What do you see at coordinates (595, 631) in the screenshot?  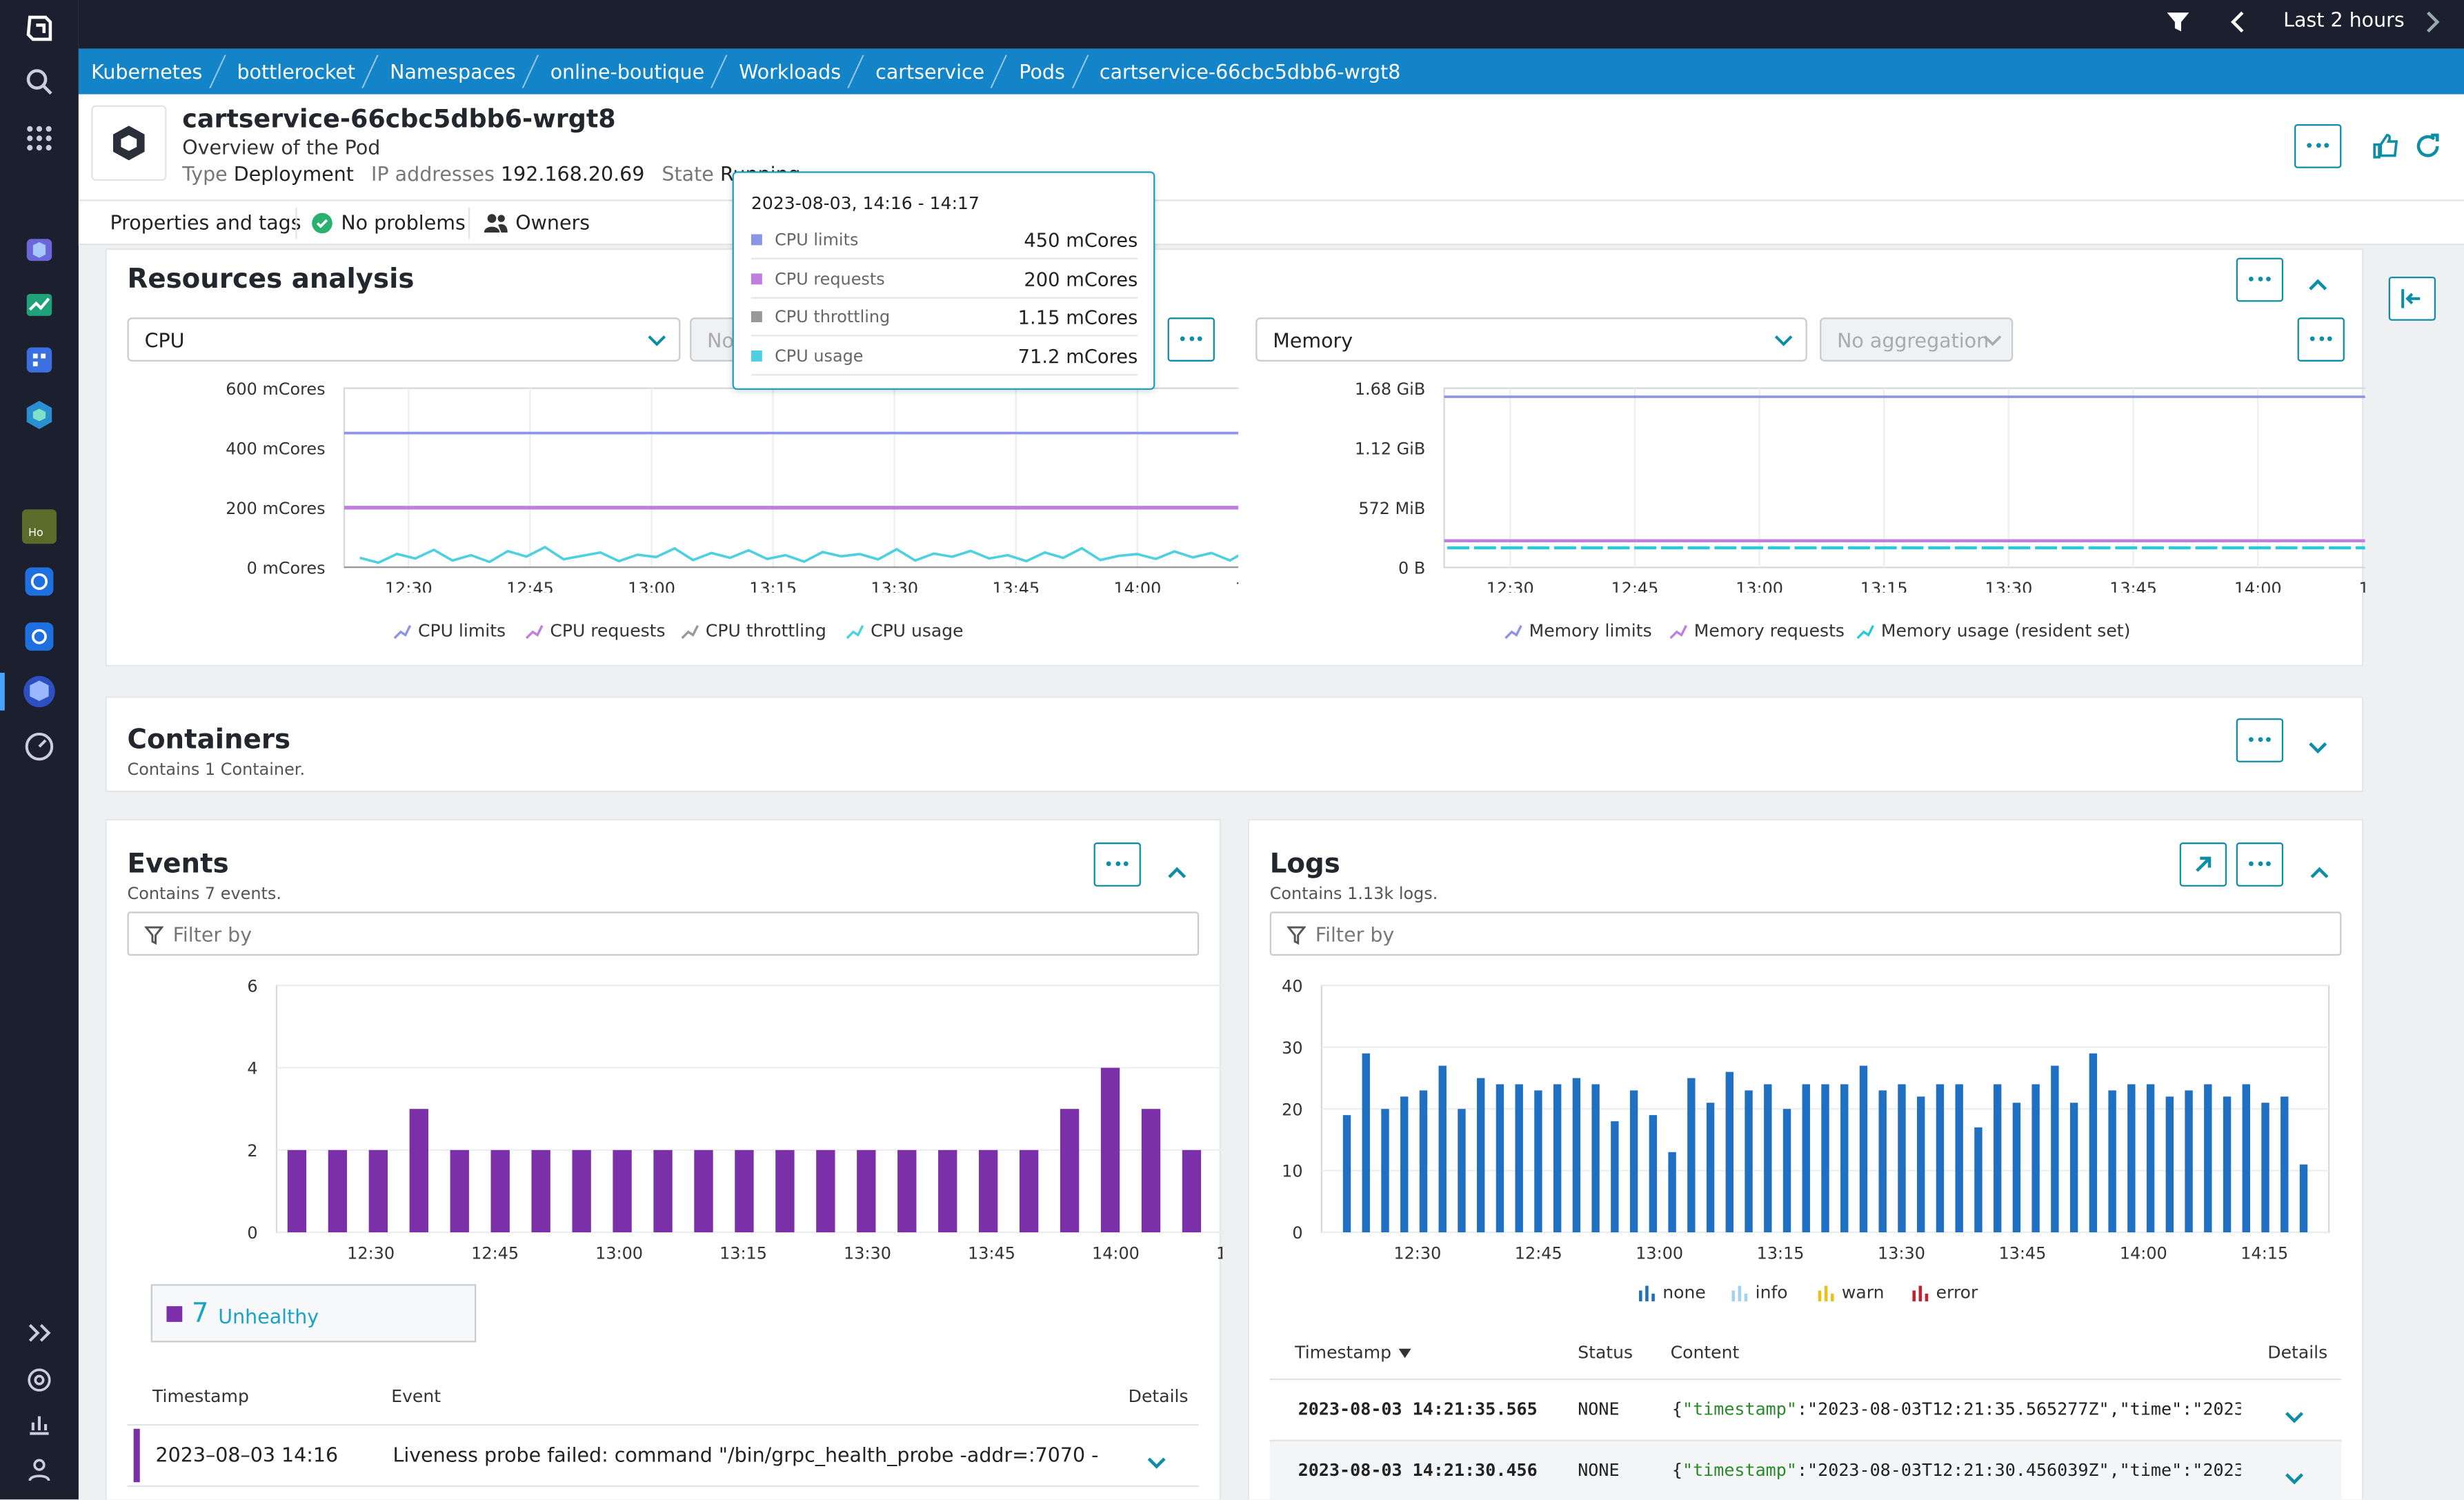 I see `legend-cpu-requests: CPU requests` at bounding box center [595, 631].